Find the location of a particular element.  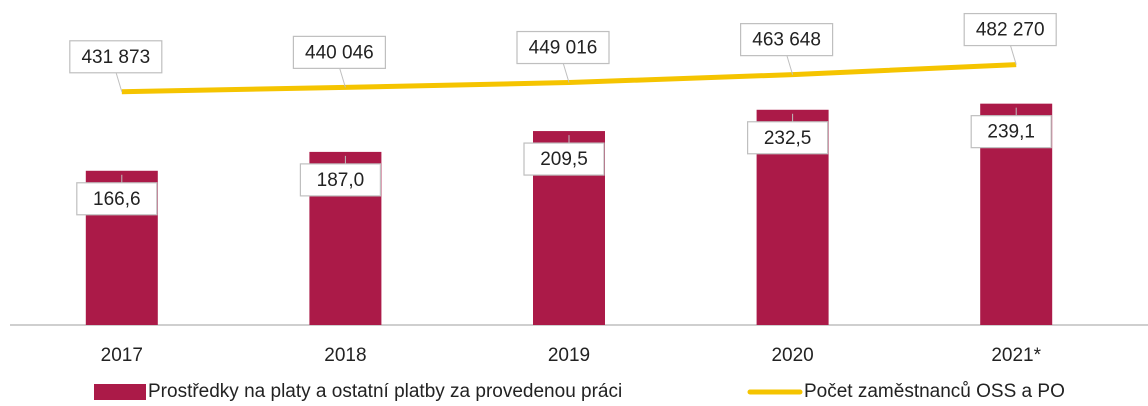

data-label: 482 270 is located at coordinates (1010, 30).